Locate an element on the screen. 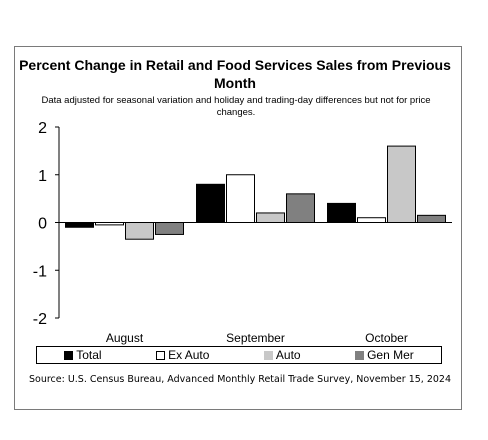  legend-item-total: Total is located at coordinates (83, 355).